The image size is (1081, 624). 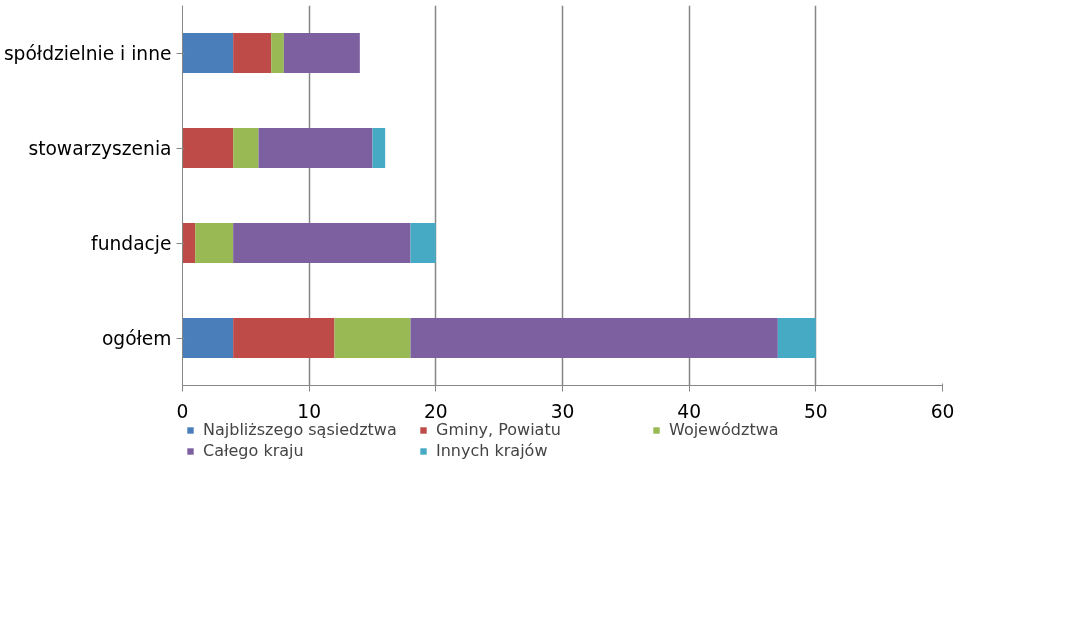 I want to click on x-tick-label: 40, so click(x=689, y=411).